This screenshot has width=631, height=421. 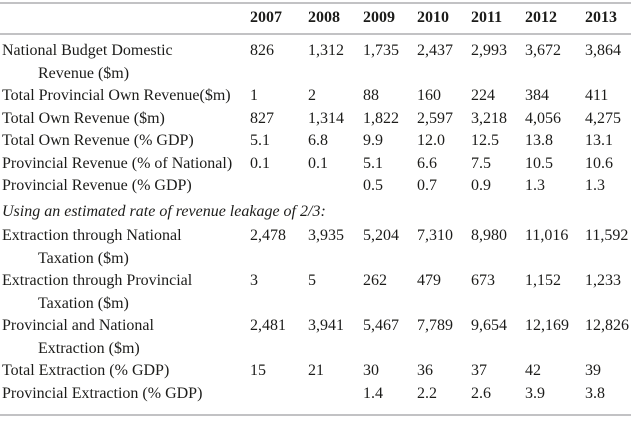 What do you see at coordinates (312, 95) in the screenshot?
I see `value-cell: 2` at bounding box center [312, 95].